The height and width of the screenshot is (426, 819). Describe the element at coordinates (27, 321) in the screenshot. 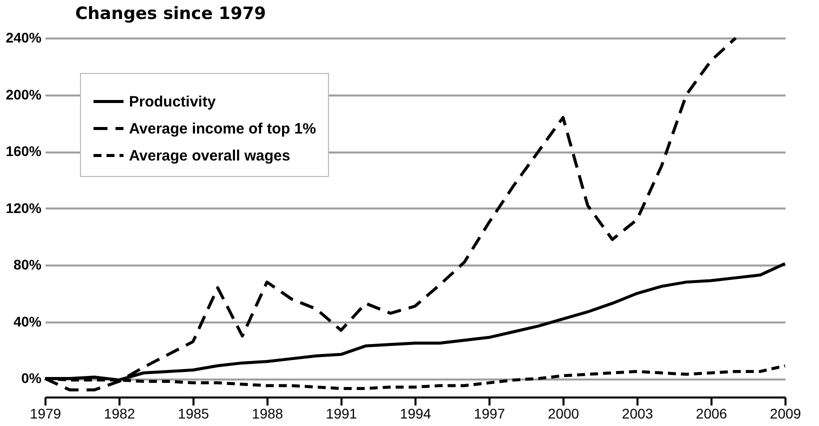

I see `y-tick-label: 40%` at that location.